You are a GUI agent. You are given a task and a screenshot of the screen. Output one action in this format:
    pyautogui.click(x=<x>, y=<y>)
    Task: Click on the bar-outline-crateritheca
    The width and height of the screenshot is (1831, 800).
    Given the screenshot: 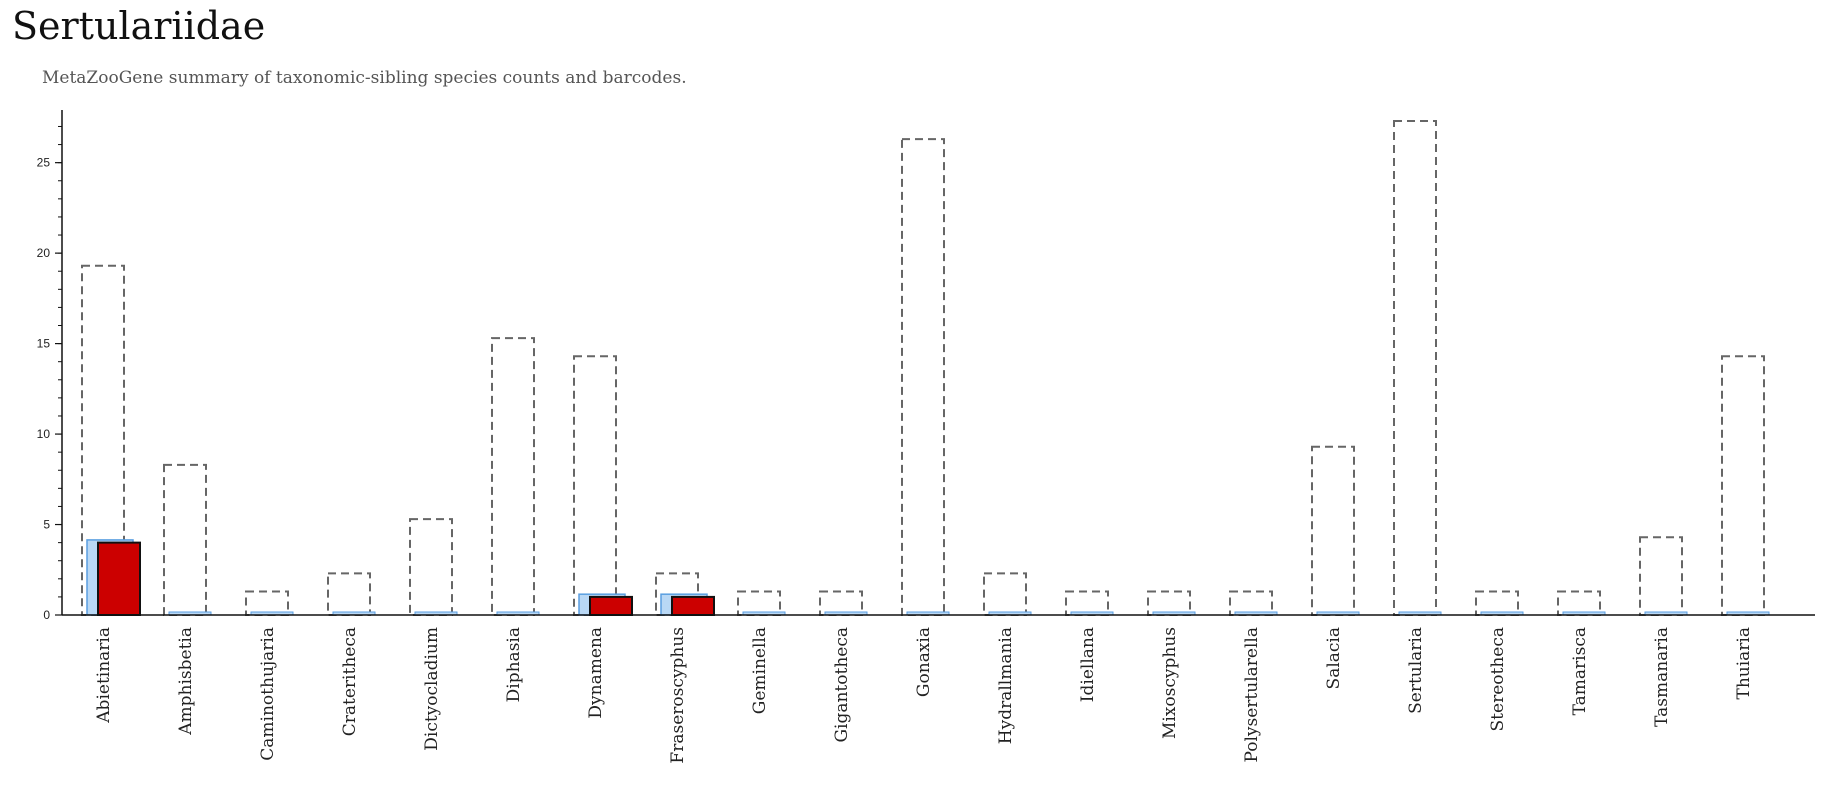 What is the action you would take?
    pyautogui.click(x=349, y=594)
    